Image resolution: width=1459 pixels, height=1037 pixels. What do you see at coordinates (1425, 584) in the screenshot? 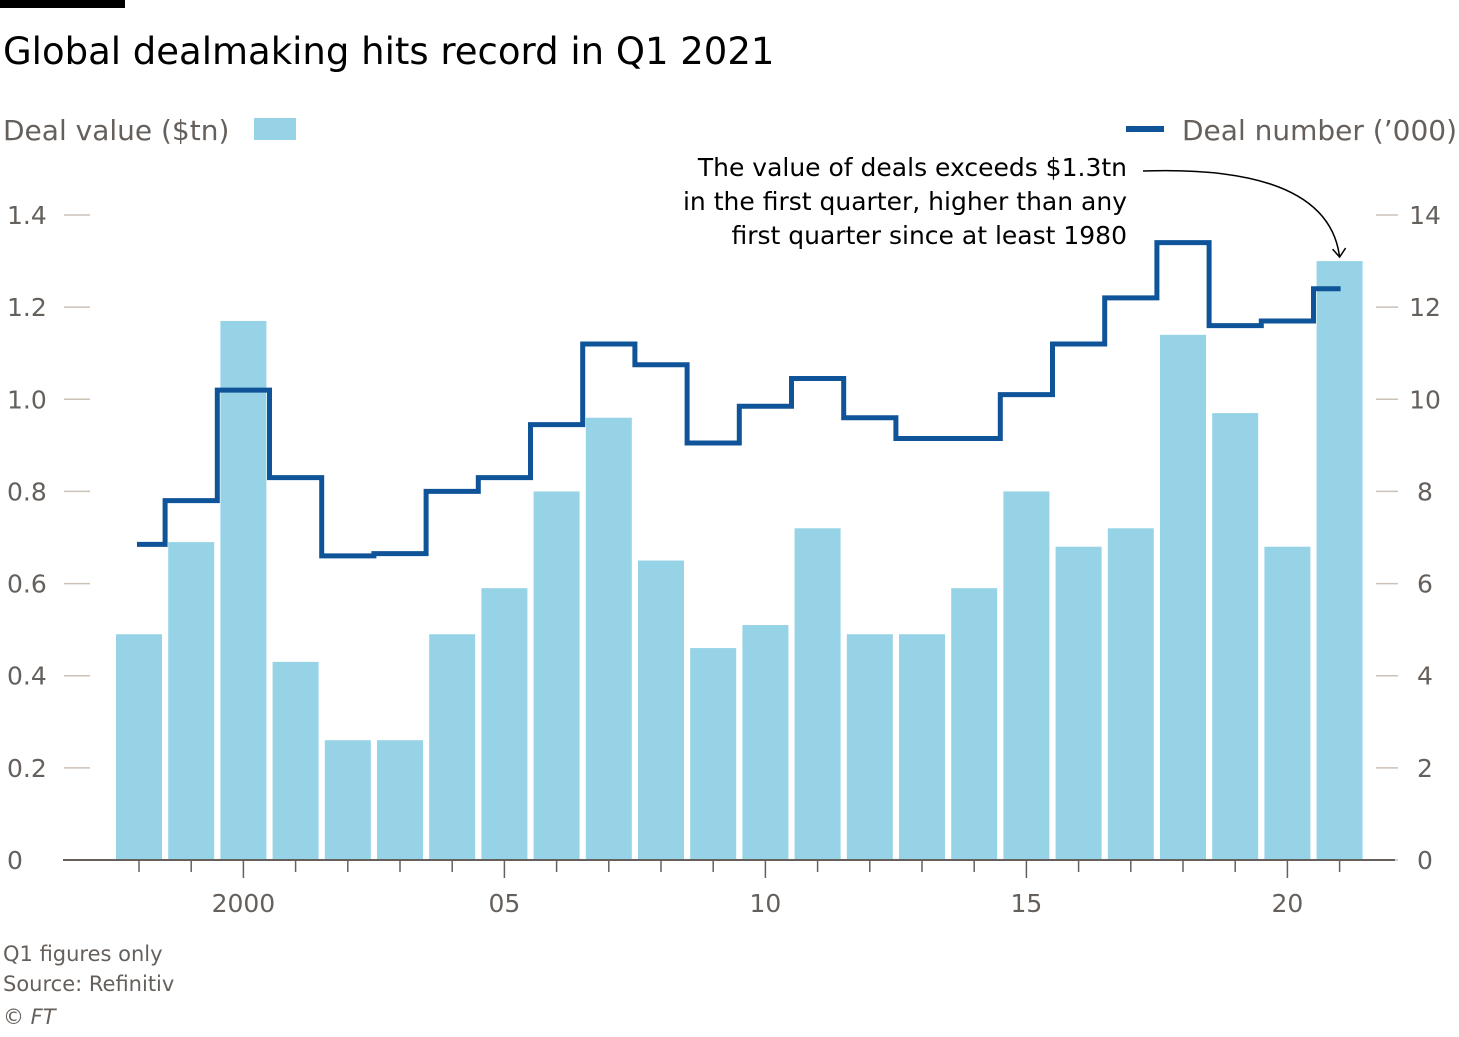
I see `right-tick-label: 6` at bounding box center [1425, 584].